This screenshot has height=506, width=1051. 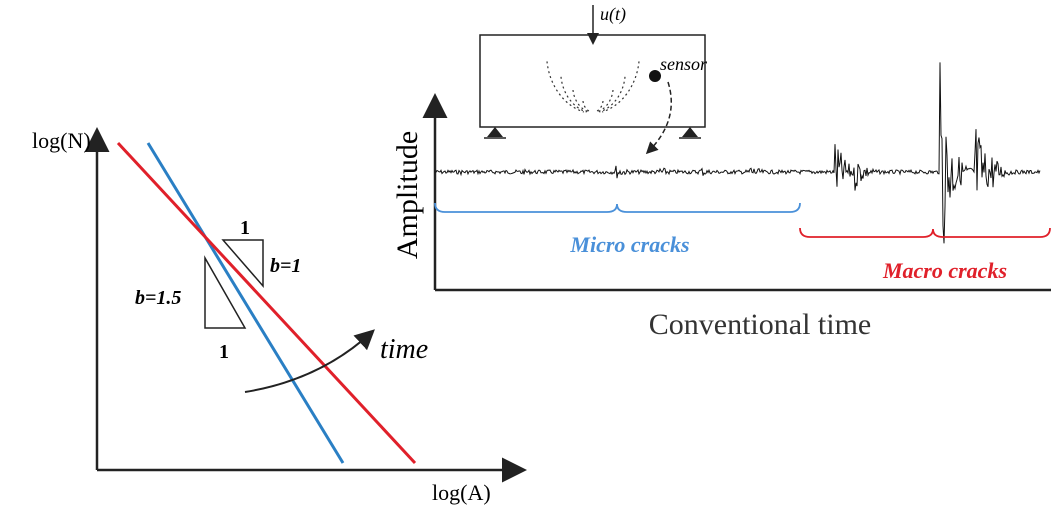 What do you see at coordinates (592, 132) in the screenshot?
I see `supports` at bounding box center [592, 132].